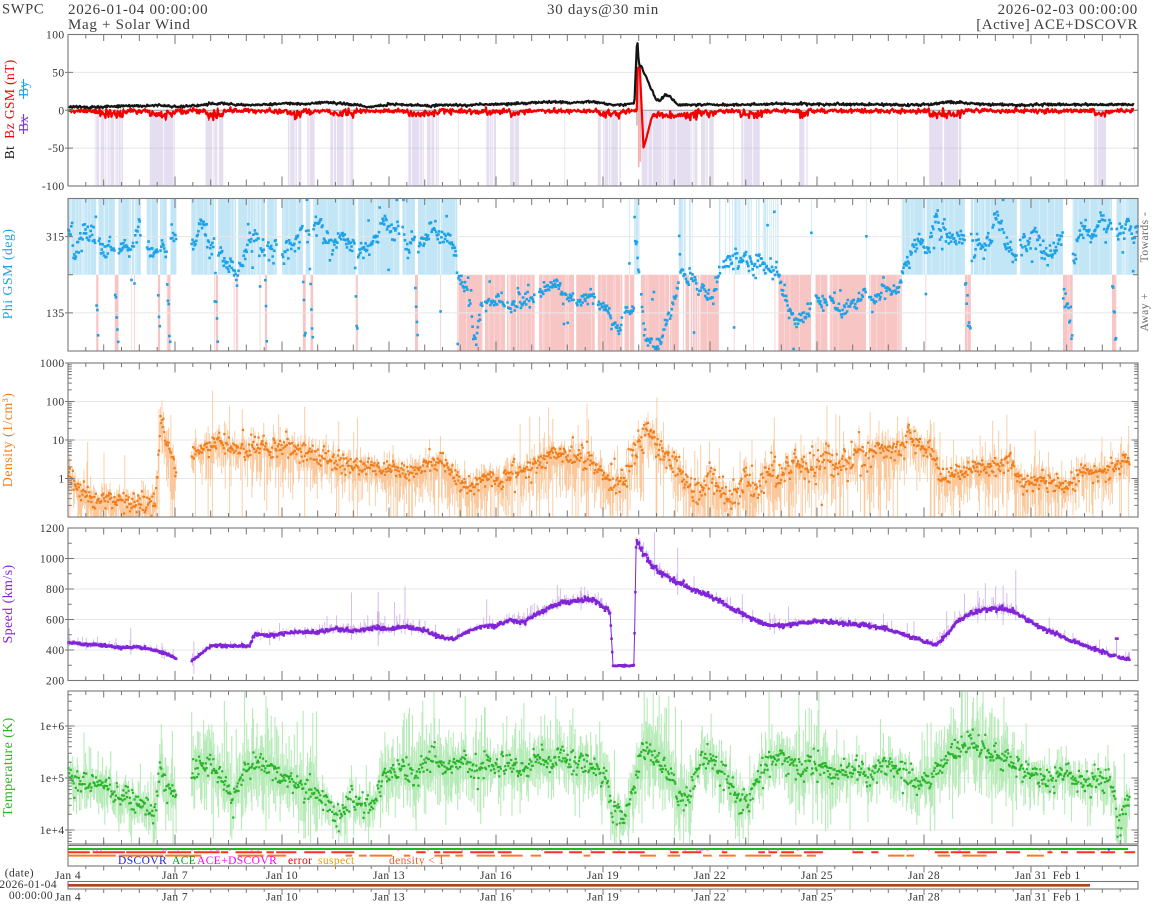 The image size is (1158, 905). What do you see at coordinates (9, 98) in the screenshot?
I see `svg-text: Bz GSM (nT)` at bounding box center [9, 98].